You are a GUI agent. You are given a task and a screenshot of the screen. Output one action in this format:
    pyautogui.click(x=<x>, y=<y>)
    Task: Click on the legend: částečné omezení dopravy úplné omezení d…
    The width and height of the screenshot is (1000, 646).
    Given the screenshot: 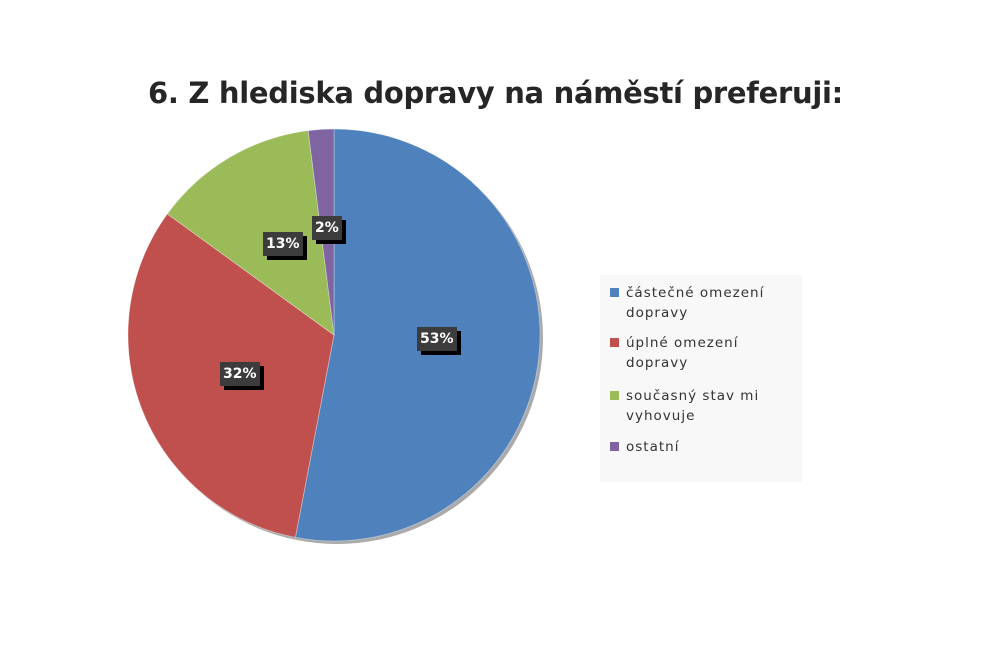 What is the action you would take?
    pyautogui.click(x=701, y=378)
    